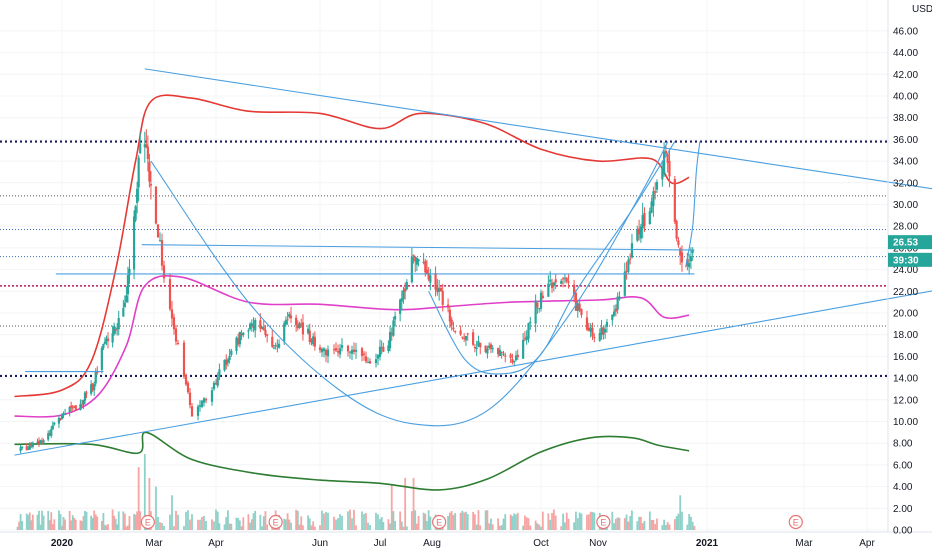 This screenshot has height=555, width=932. I want to click on price-tick-label: 34.00, so click(905, 162).